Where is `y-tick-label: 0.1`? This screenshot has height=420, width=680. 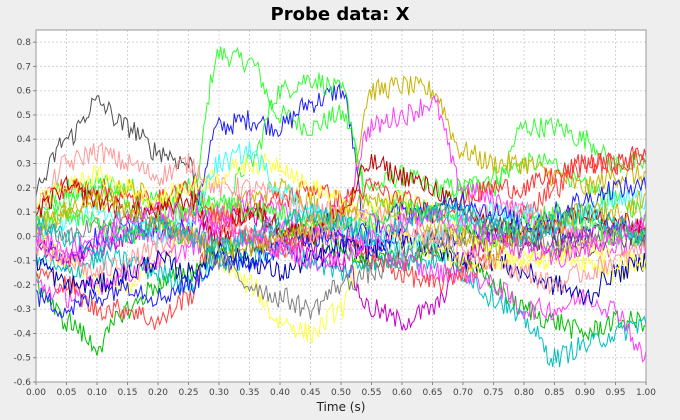
y-tick-label: 0.1 is located at coordinates (24, 213).